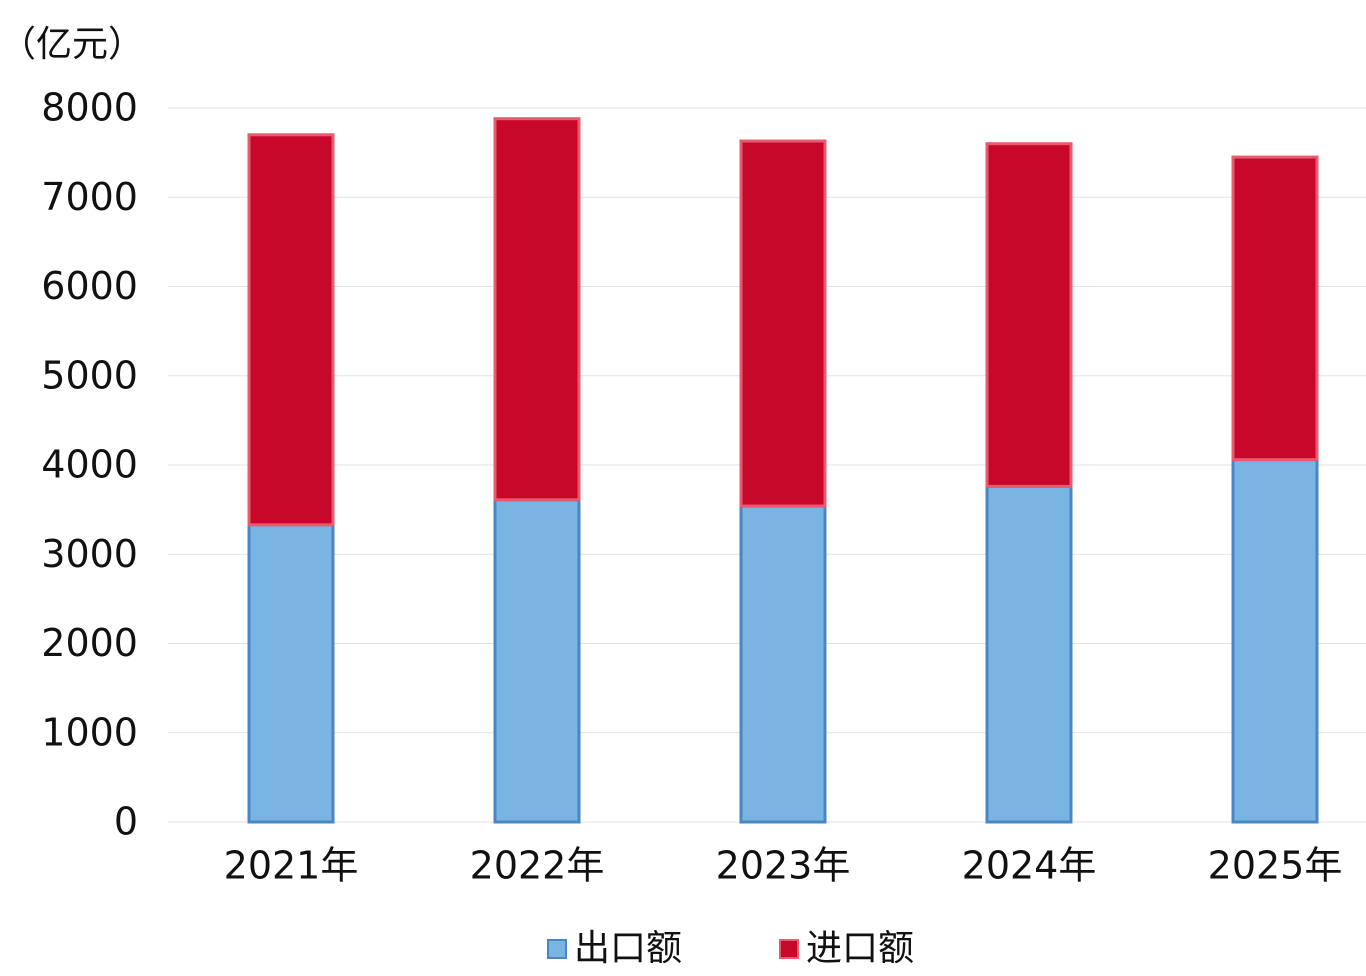 The width and height of the screenshot is (1366, 976). What do you see at coordinates (537, 866) in the screenshot?
I see `x-tick-label: 2022年` at bounding box center [537, 866].